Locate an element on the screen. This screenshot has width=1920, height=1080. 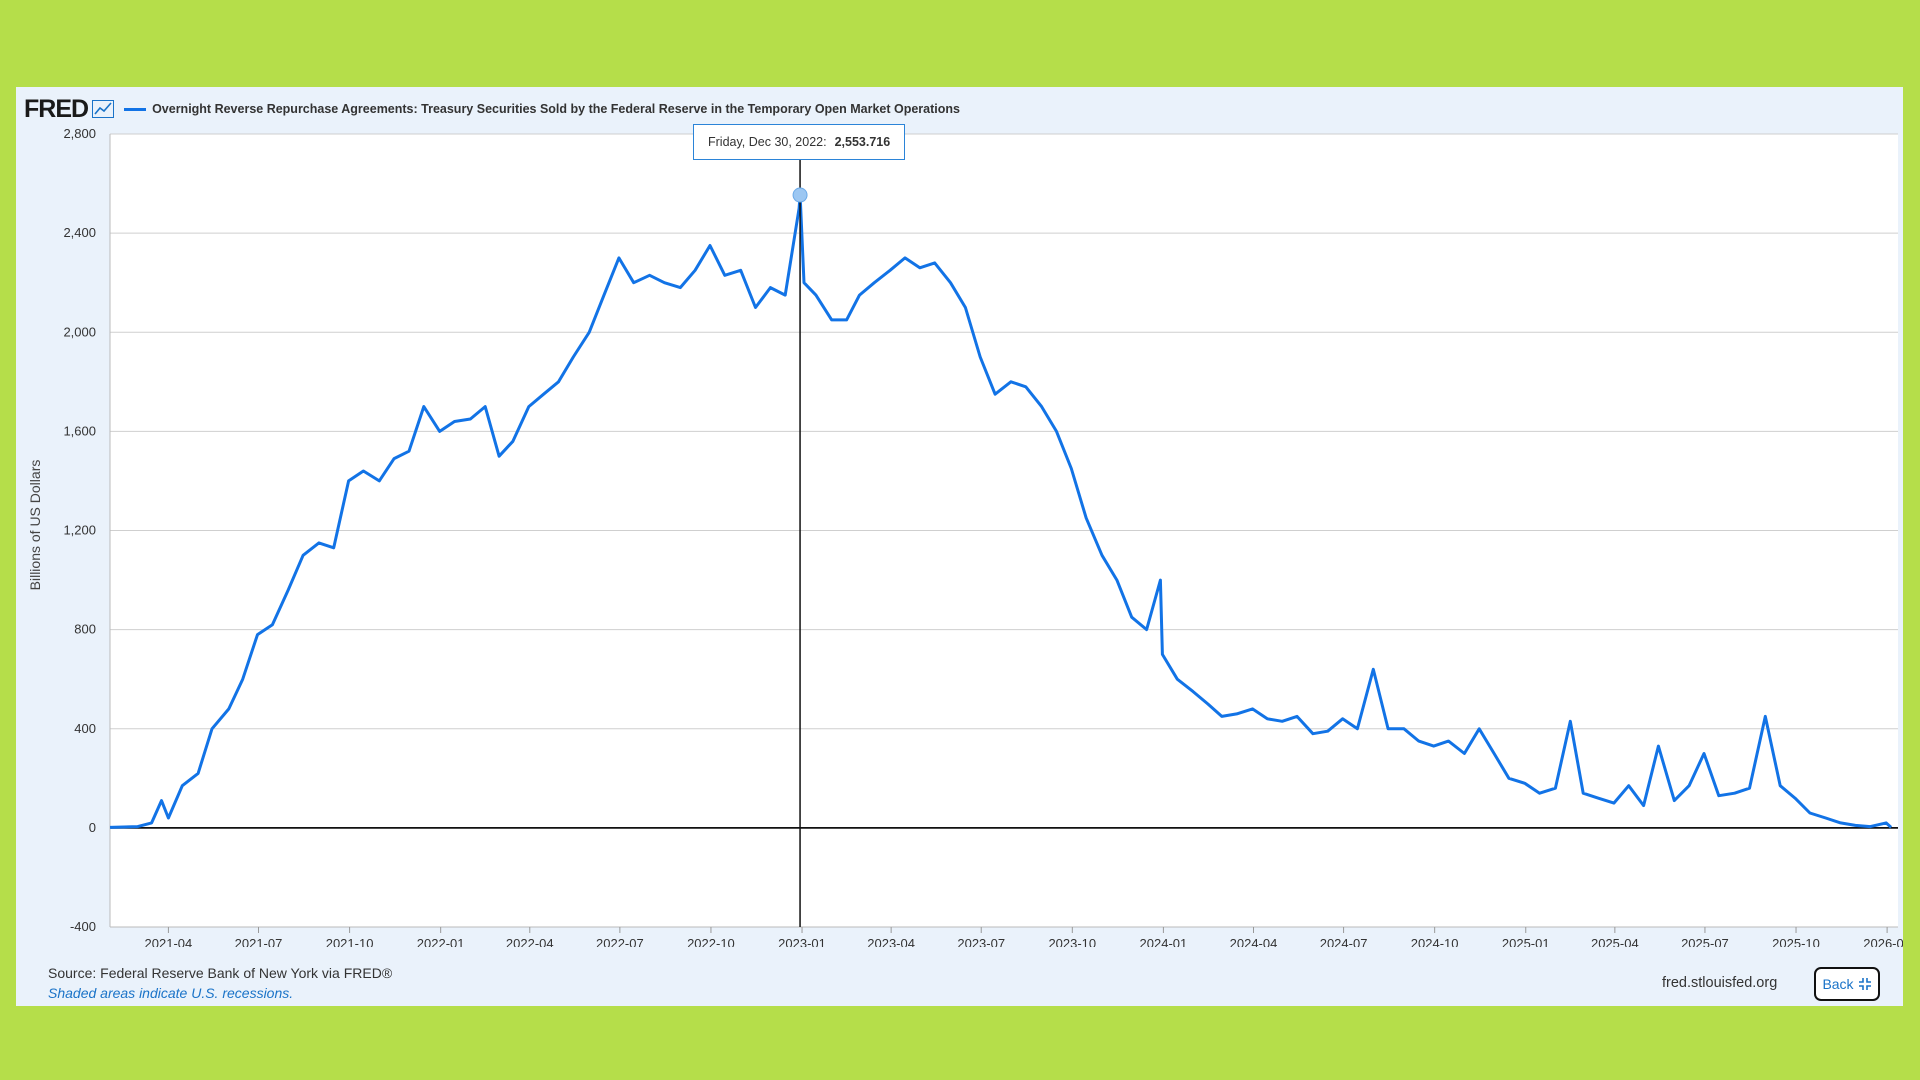
back-label: Back is located at coordinates (1838, 984).